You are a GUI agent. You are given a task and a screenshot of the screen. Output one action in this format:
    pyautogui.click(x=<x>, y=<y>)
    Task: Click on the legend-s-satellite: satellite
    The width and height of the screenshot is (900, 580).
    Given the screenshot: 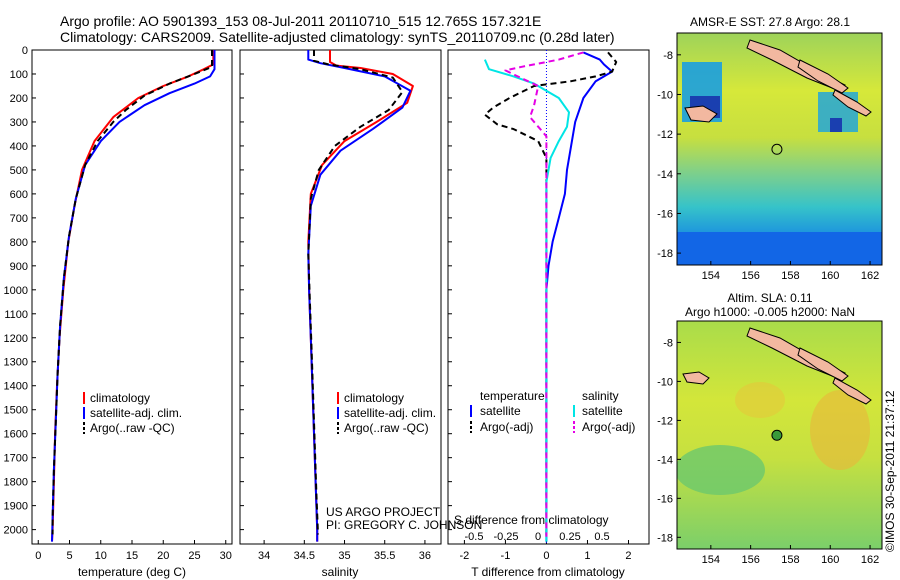 What is the action you would take?
    pyautogui.click(x=602, y=411)
    